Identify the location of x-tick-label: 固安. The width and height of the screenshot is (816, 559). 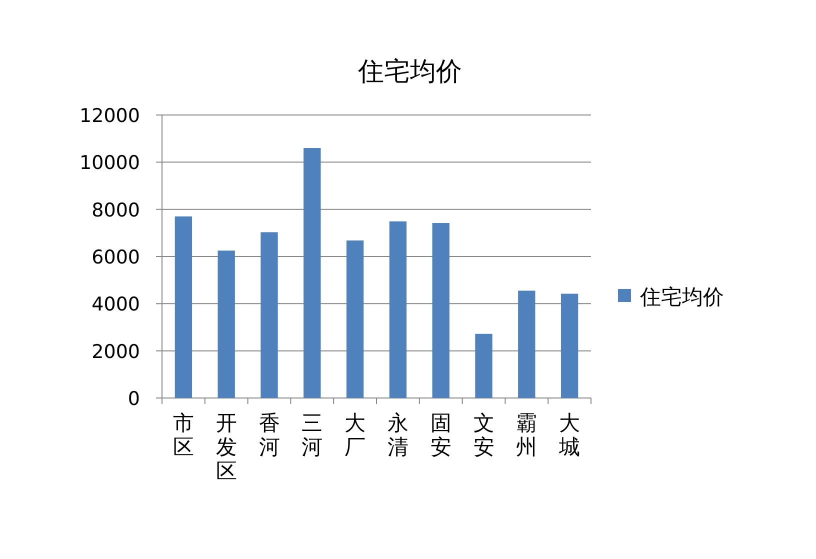
(441, 435).